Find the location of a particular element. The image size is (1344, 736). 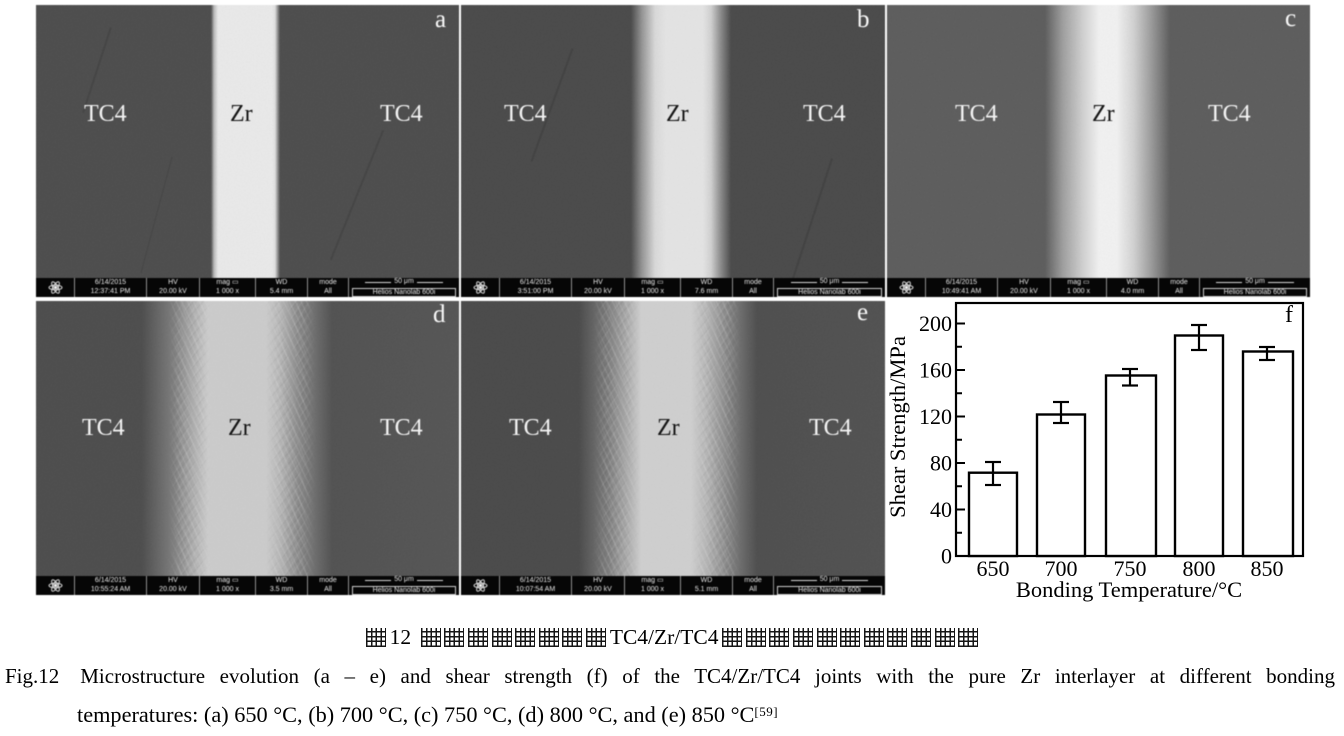

svg-text: 700 is located at coordinates (1061, 568).